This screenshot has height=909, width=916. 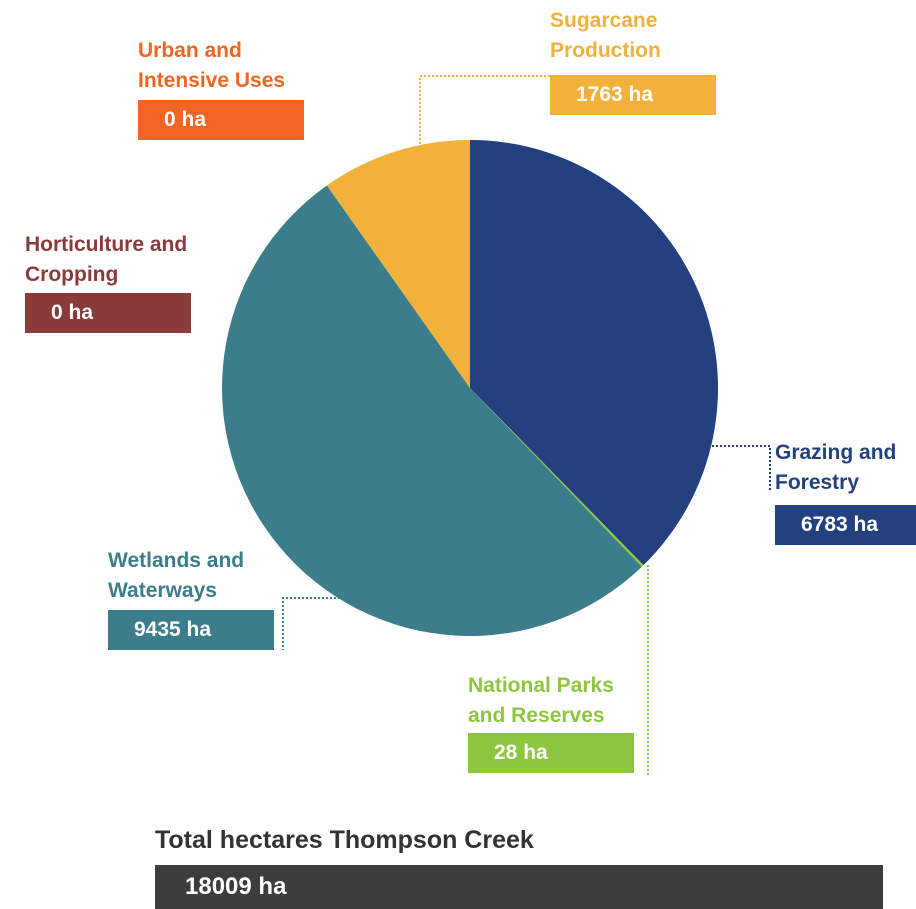 I want to click on legend-label: Horticulture and Cropping, so click(x=106, y=259).